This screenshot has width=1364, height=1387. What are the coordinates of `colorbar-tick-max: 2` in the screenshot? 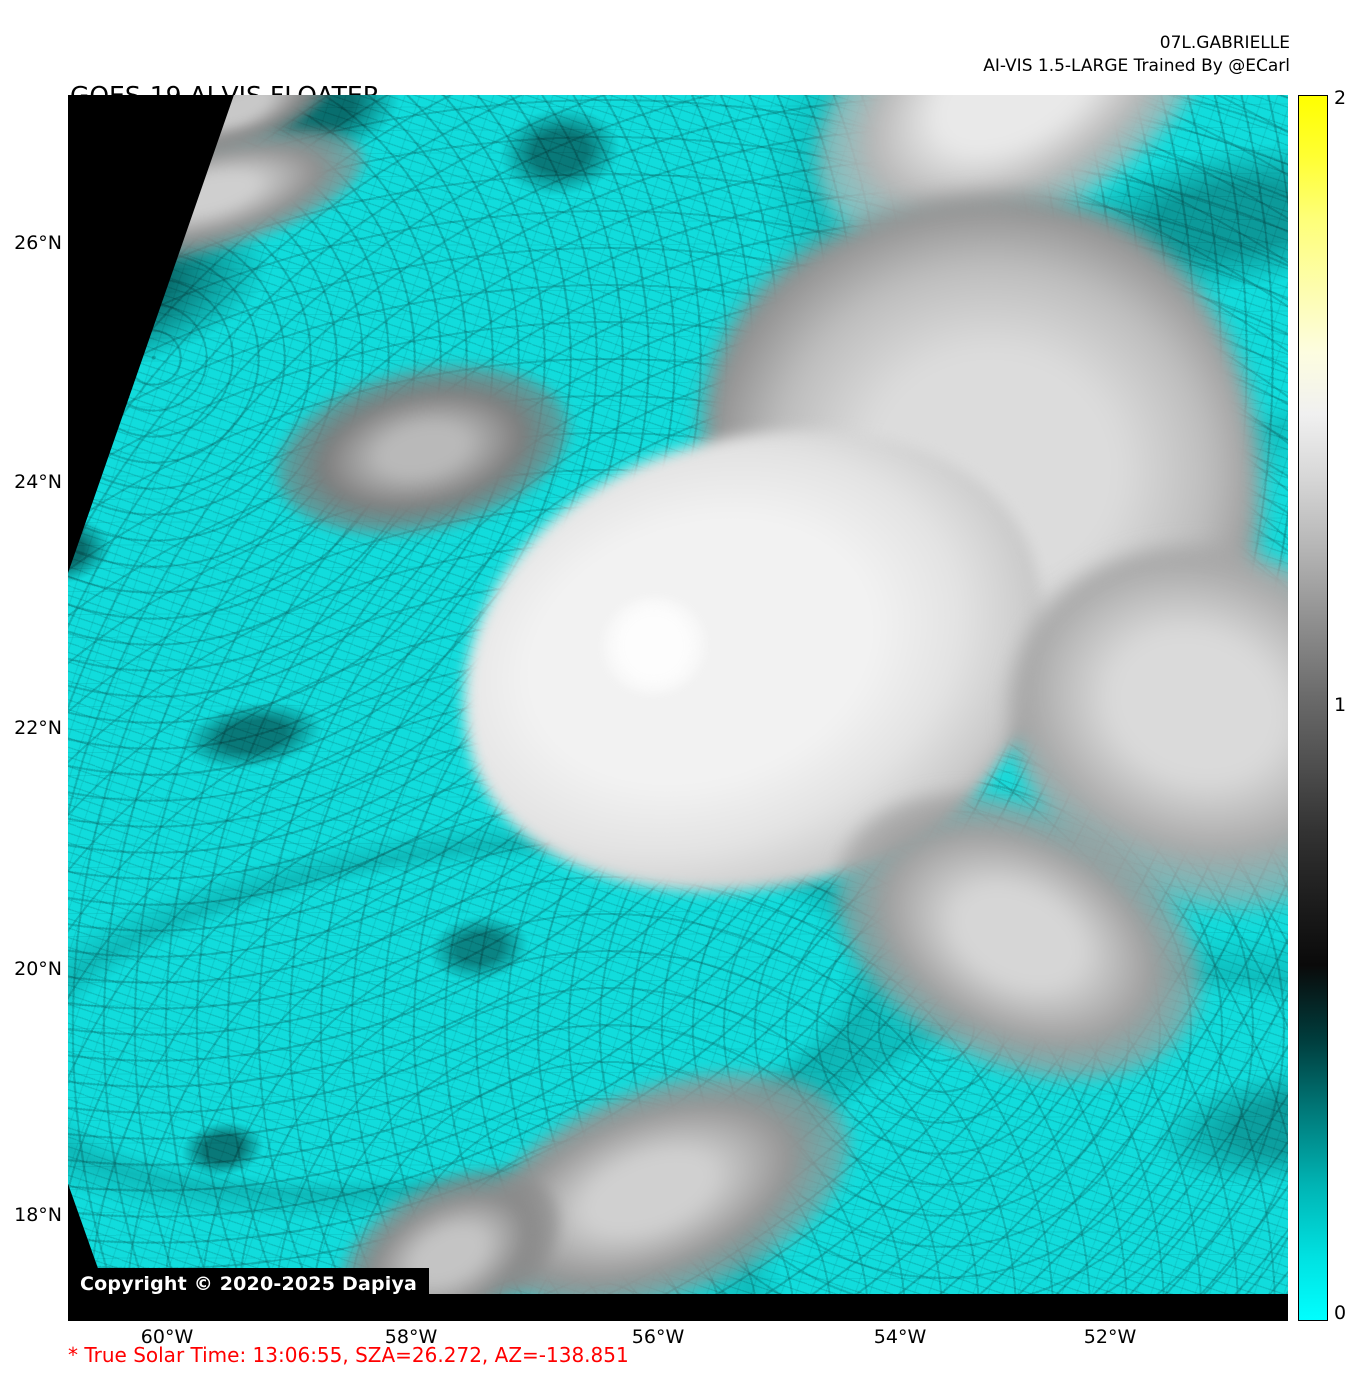 It's located at (1340, 98).